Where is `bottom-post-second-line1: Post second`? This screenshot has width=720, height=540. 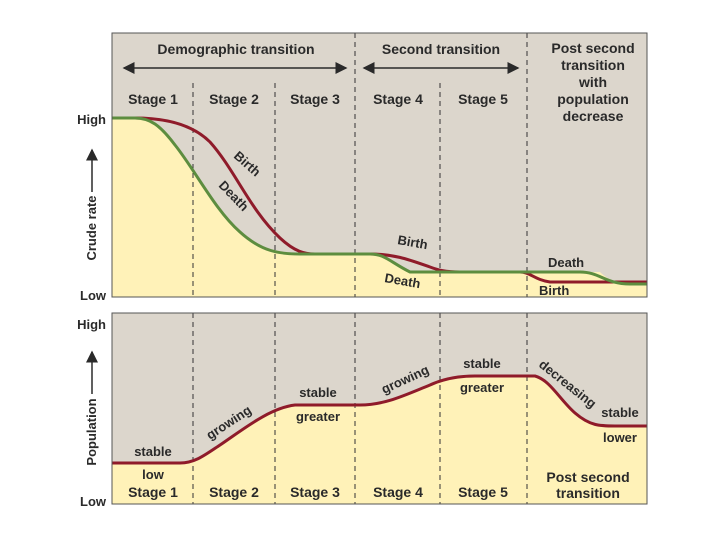 bottom-post-second-line1: Post second is located at coordinates (587, 477).